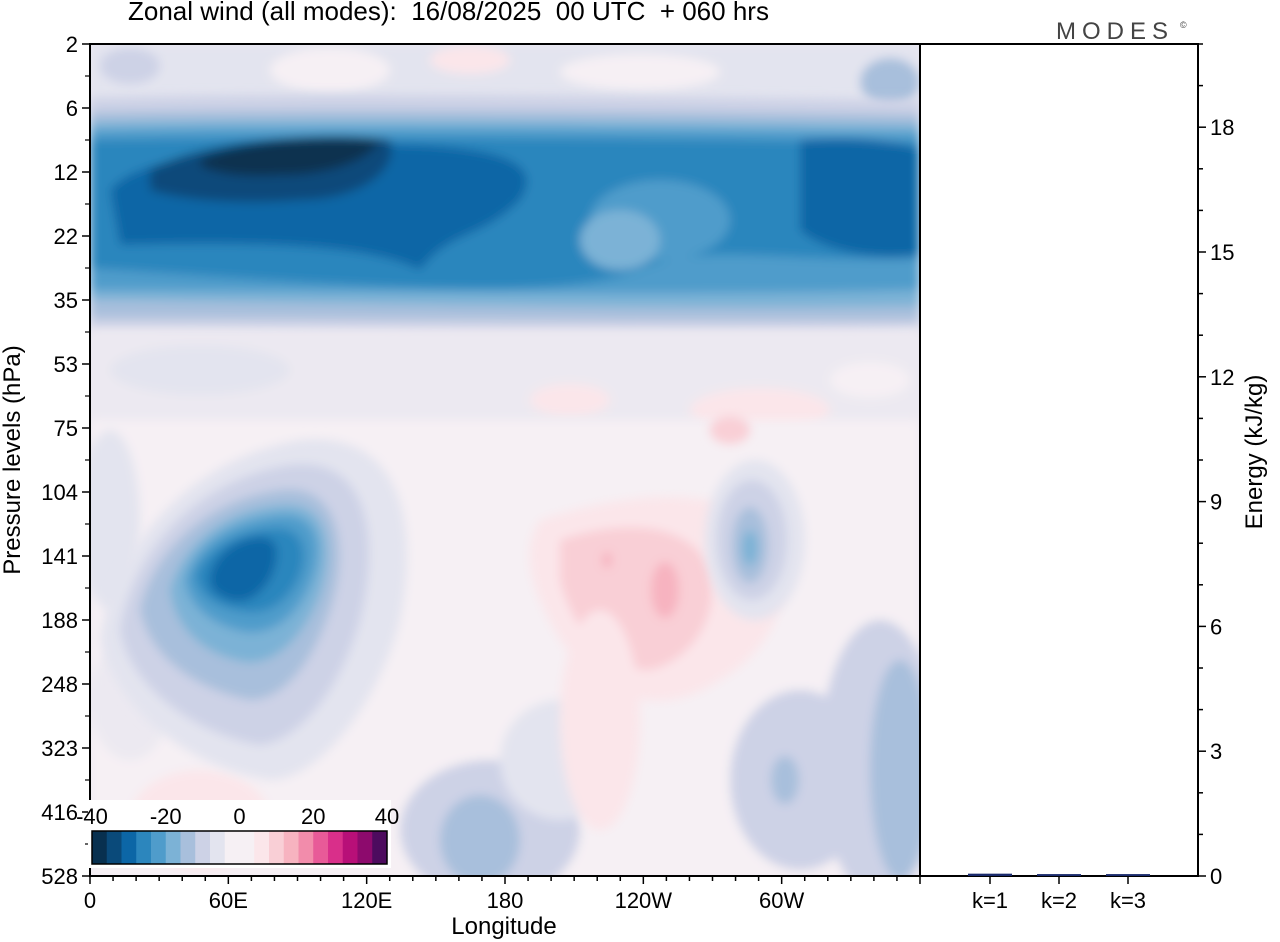 Image resolution: width=1280 pixels, height=942 pixels. I want to click on x-tick-label: 120W, so click(644, 900).